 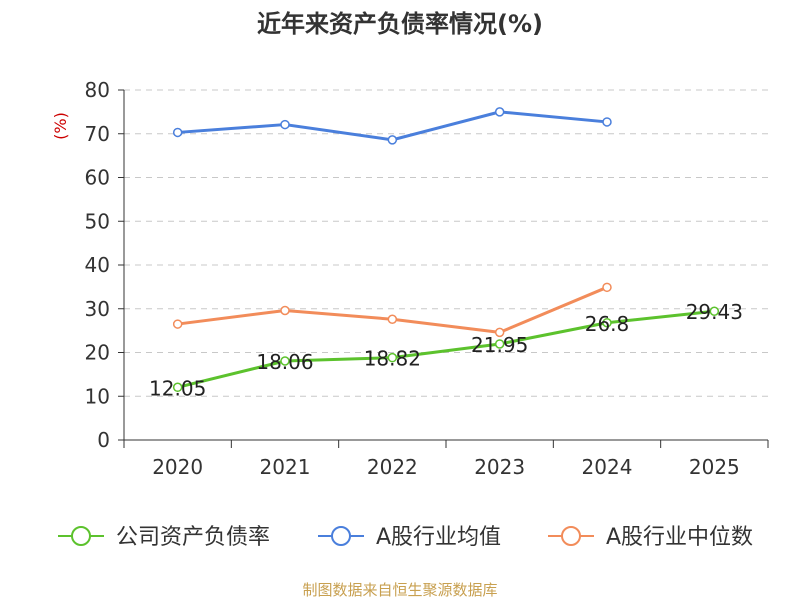 I want to click on x-tick-label-2022: 2022, so click(x=392, y=467).